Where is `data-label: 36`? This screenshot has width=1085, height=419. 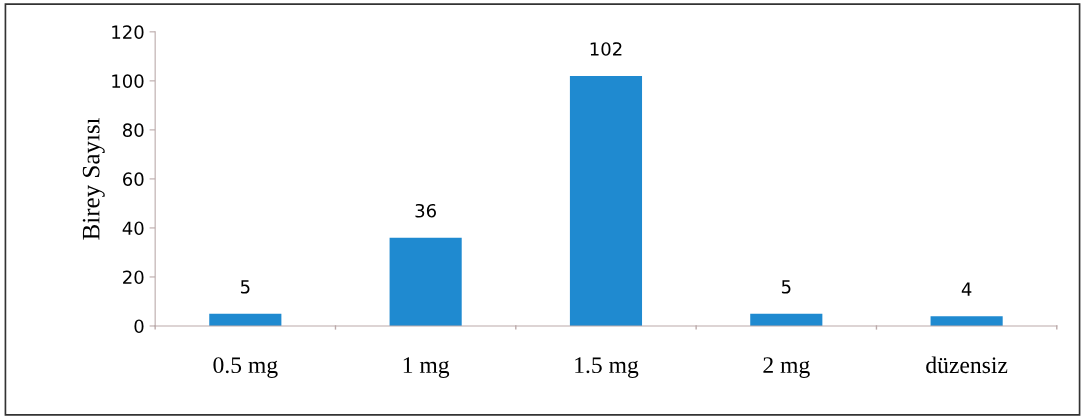 data-label: 36 is located at coordinates (425, 210).